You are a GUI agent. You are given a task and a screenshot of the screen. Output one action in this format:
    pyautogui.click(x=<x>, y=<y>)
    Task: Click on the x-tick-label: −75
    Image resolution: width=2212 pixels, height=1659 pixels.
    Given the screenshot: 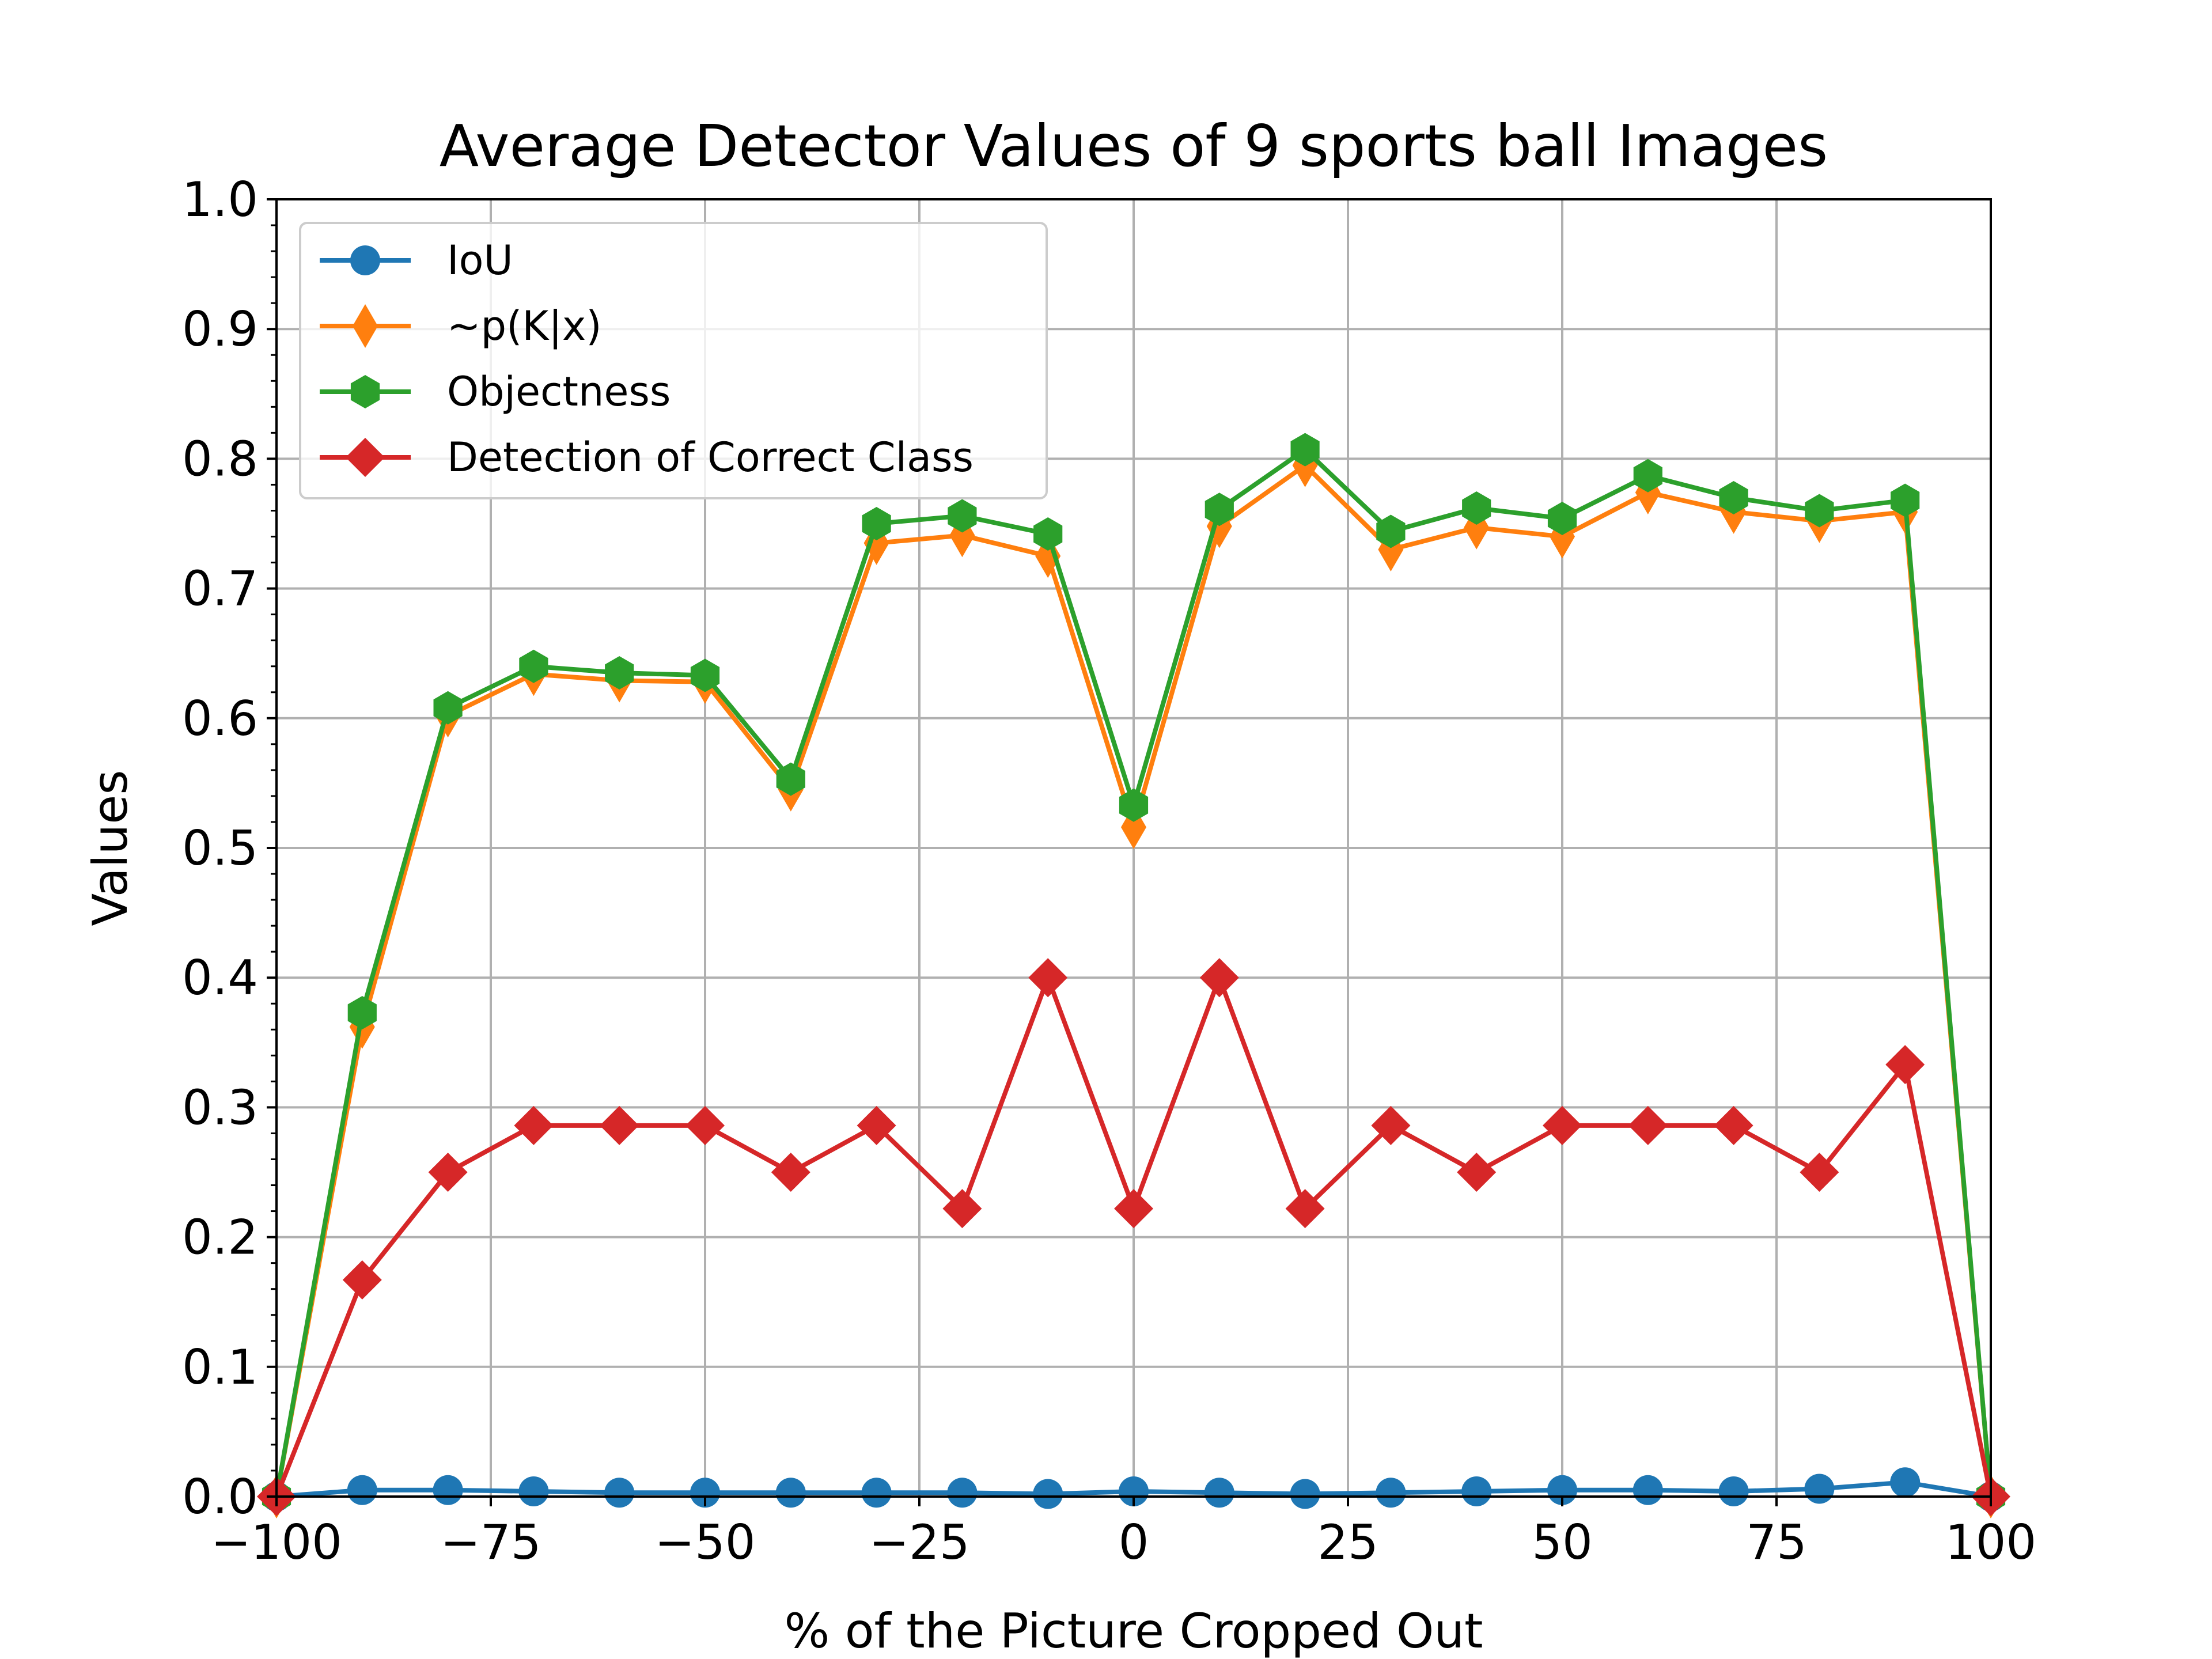 What is the action you would take?
    pyautogui.click(x=490, y=1542)
    